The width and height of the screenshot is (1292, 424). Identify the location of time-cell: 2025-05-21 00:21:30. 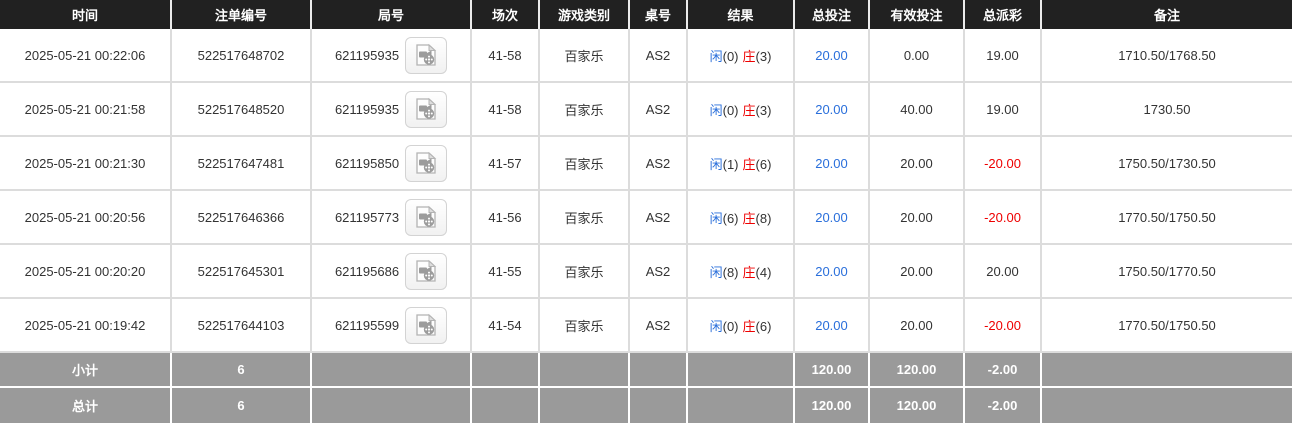
(86, 164).